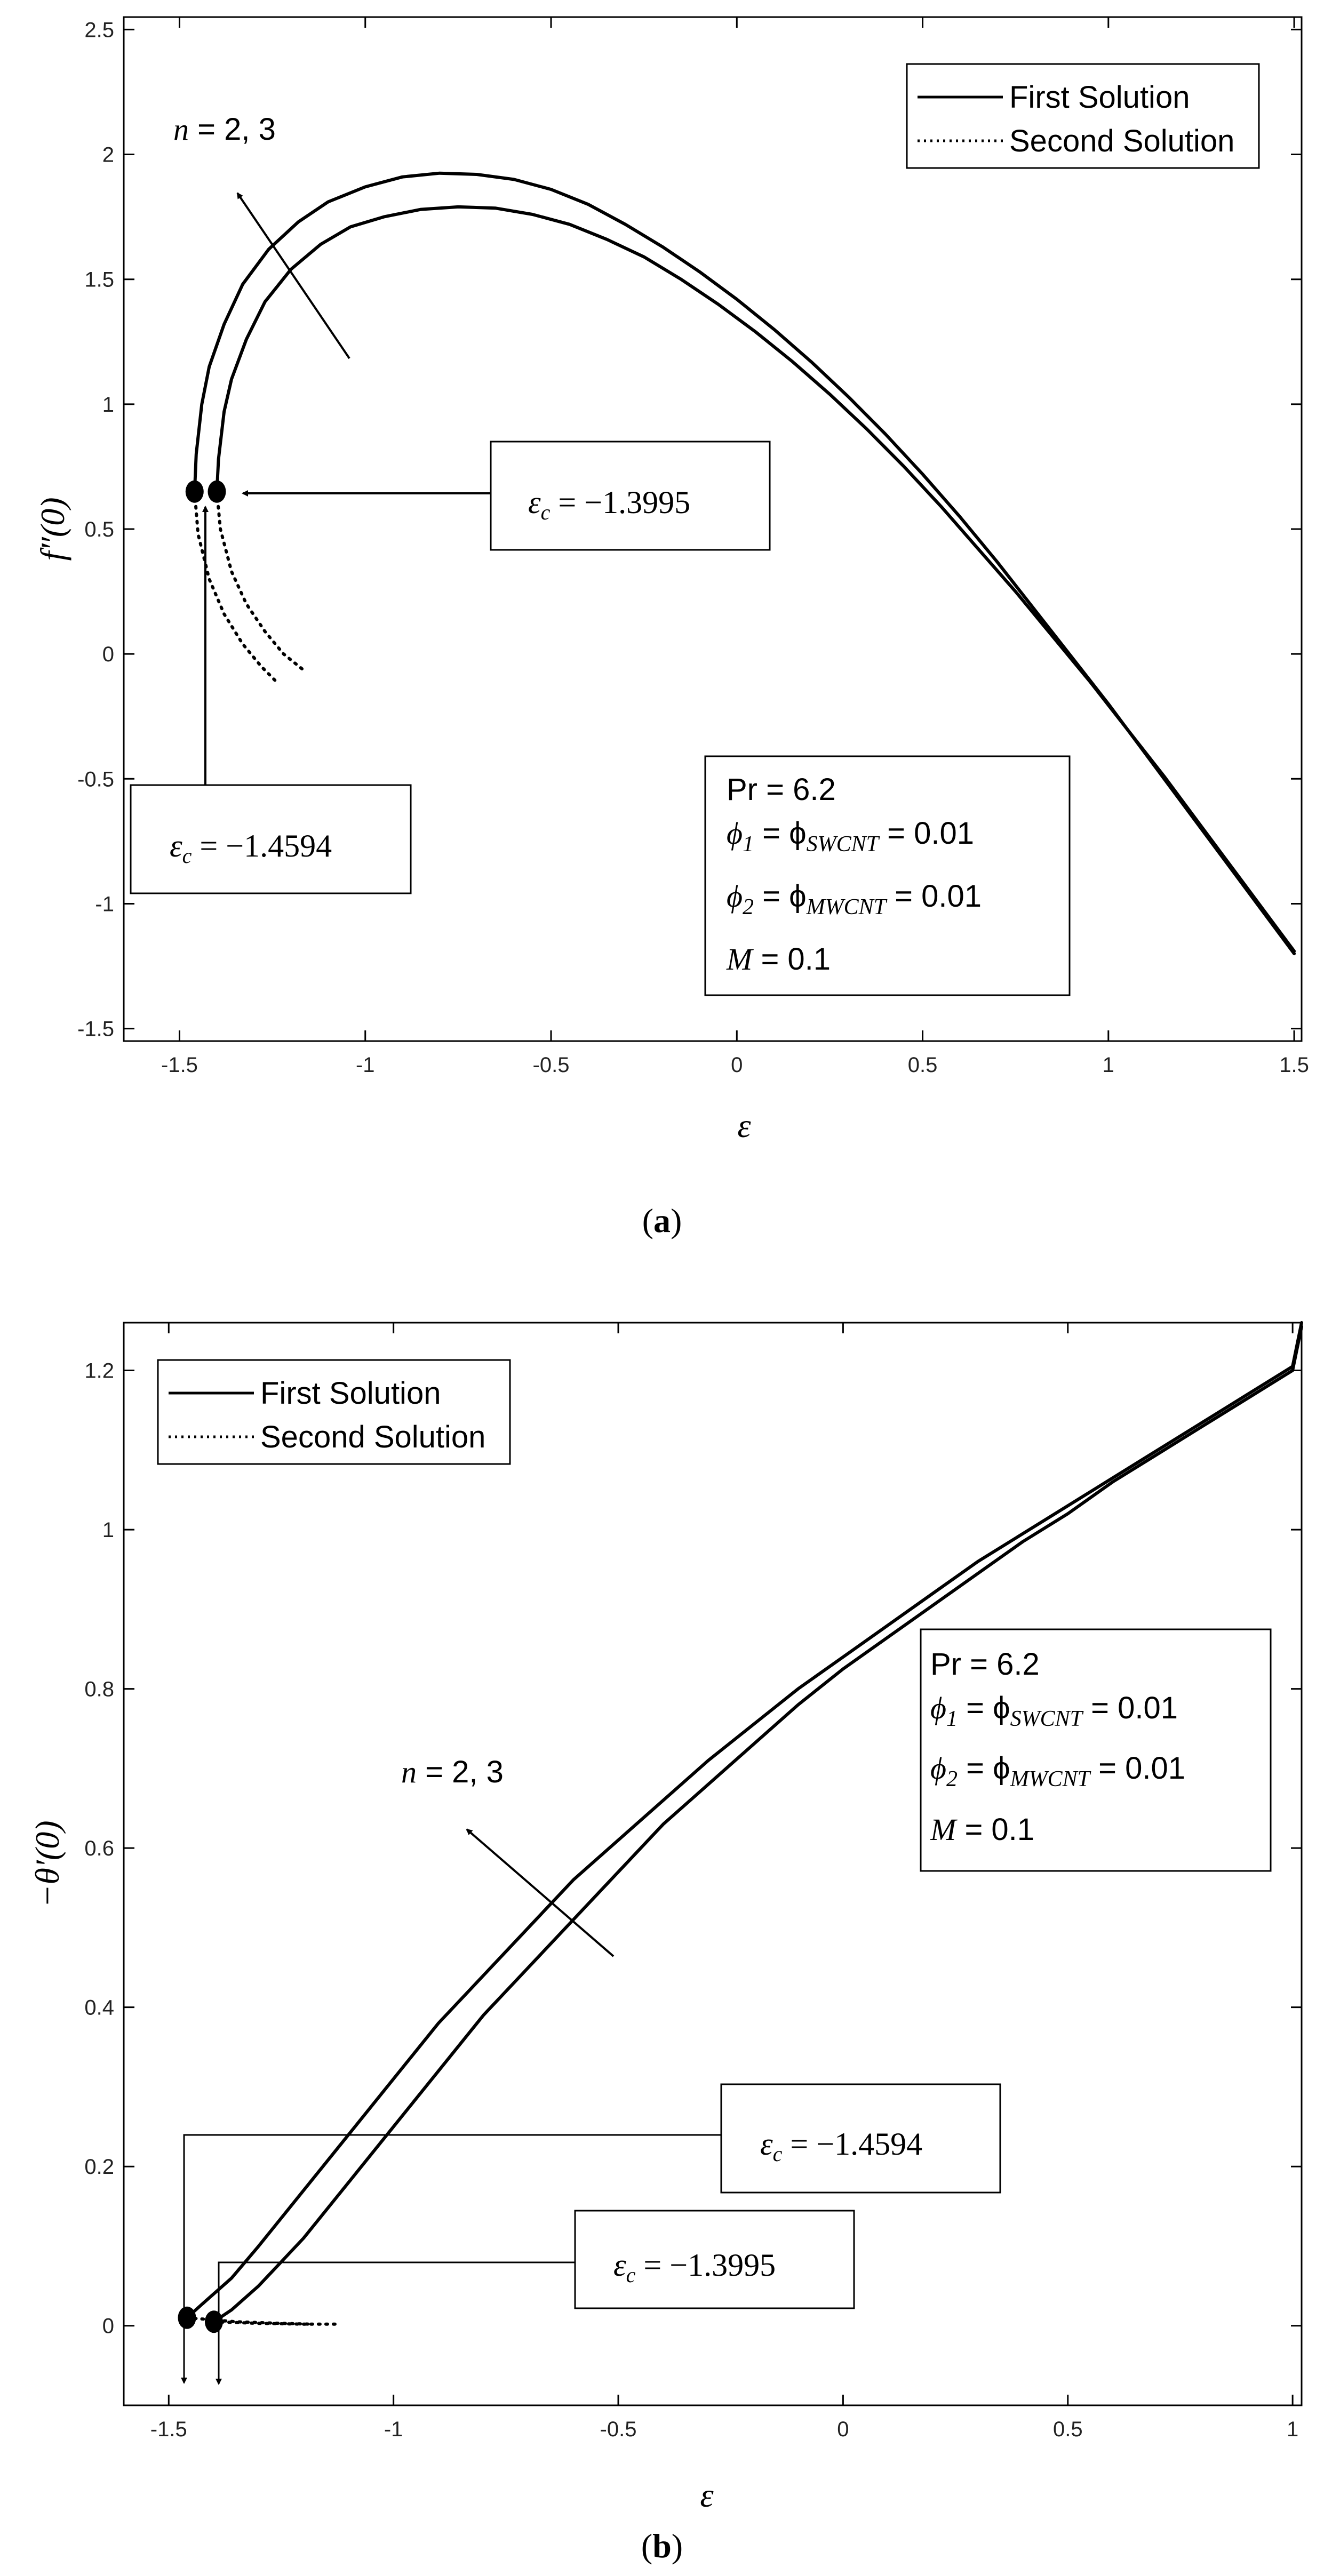  I want to click on y-tick-label: -0.5, so click(95, 779).